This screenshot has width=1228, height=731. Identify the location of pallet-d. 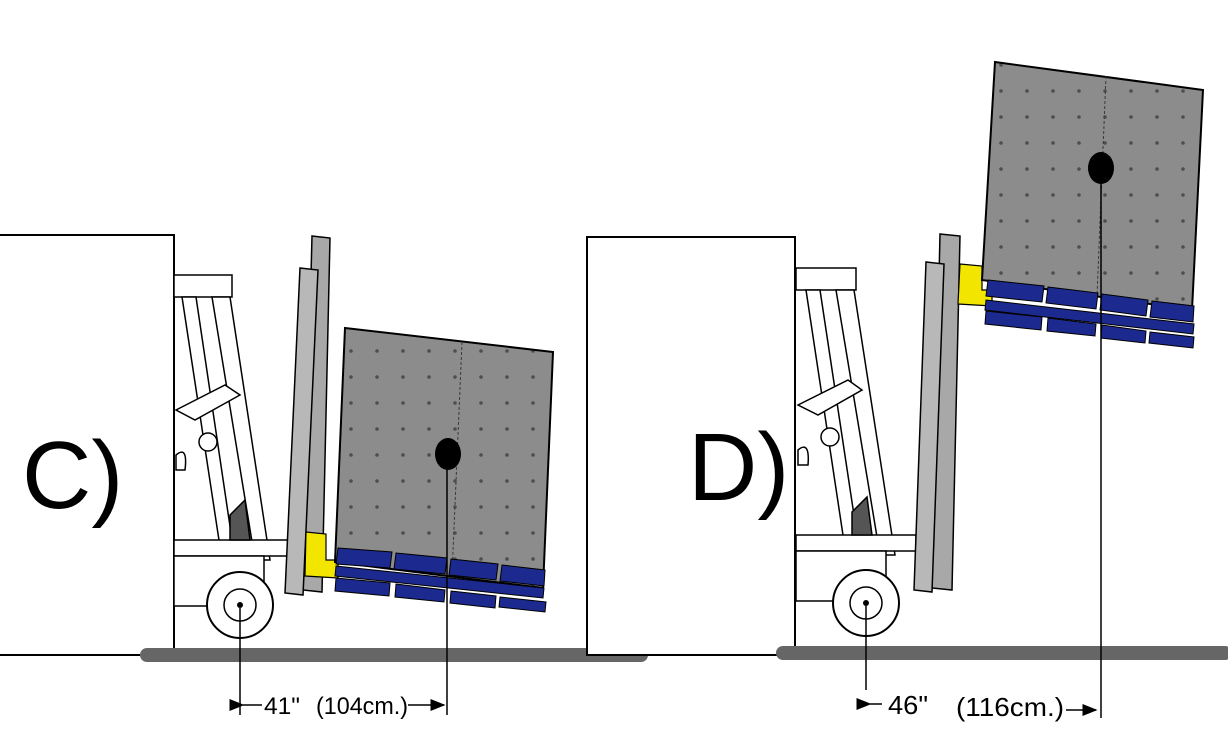
(1089, 314).